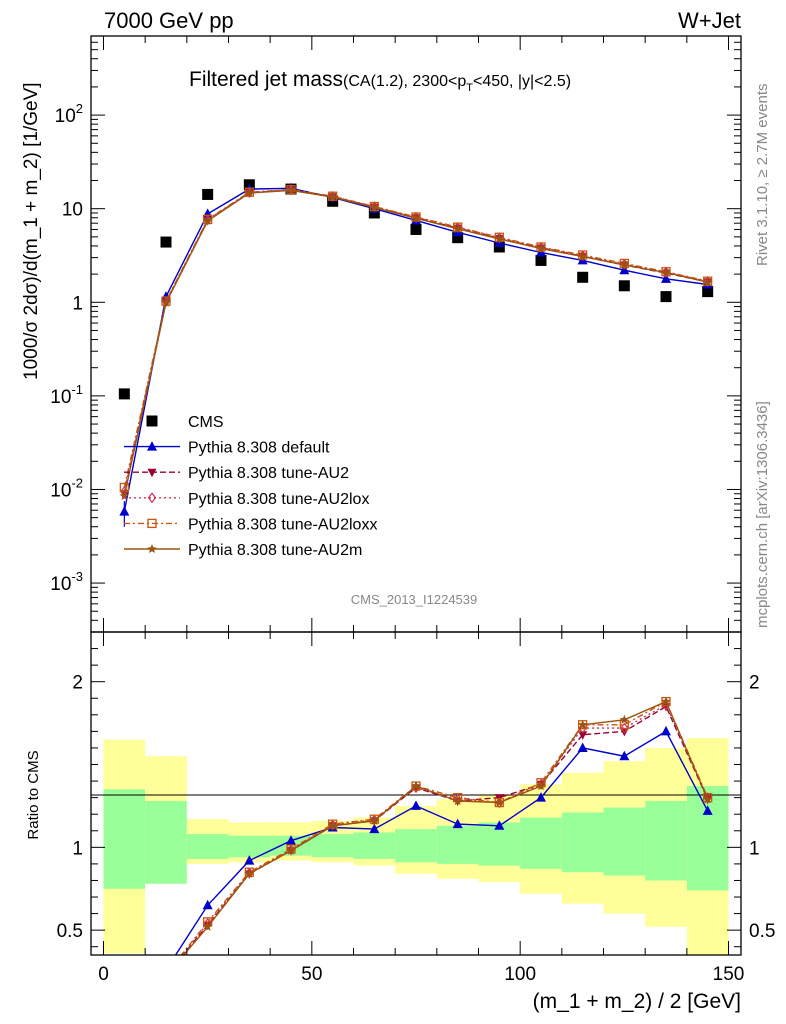  Describe the element at coordinates (77, 303) in the screenshot. I see `main-y-tick-label: 1` at that location.